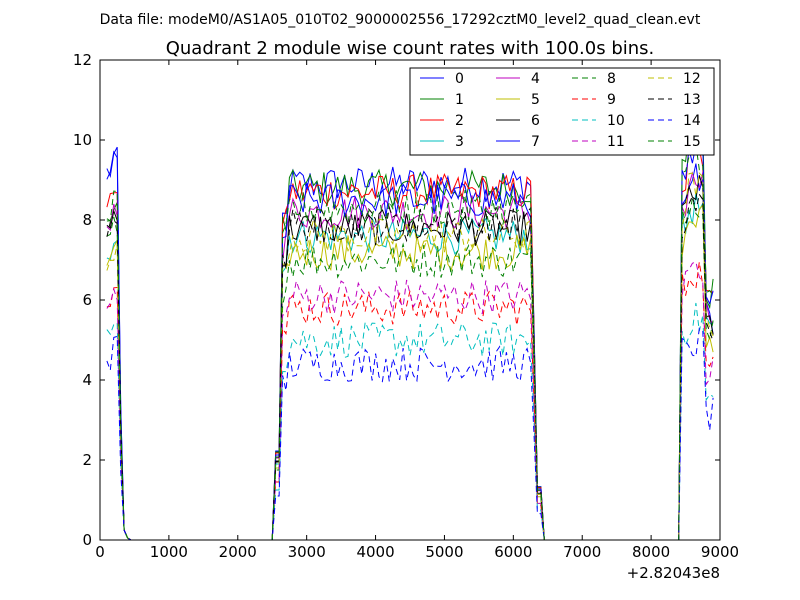 The height and width of the screenshot is (600, 800). I want to click on legend-label-13: 13, so click(692, 100).